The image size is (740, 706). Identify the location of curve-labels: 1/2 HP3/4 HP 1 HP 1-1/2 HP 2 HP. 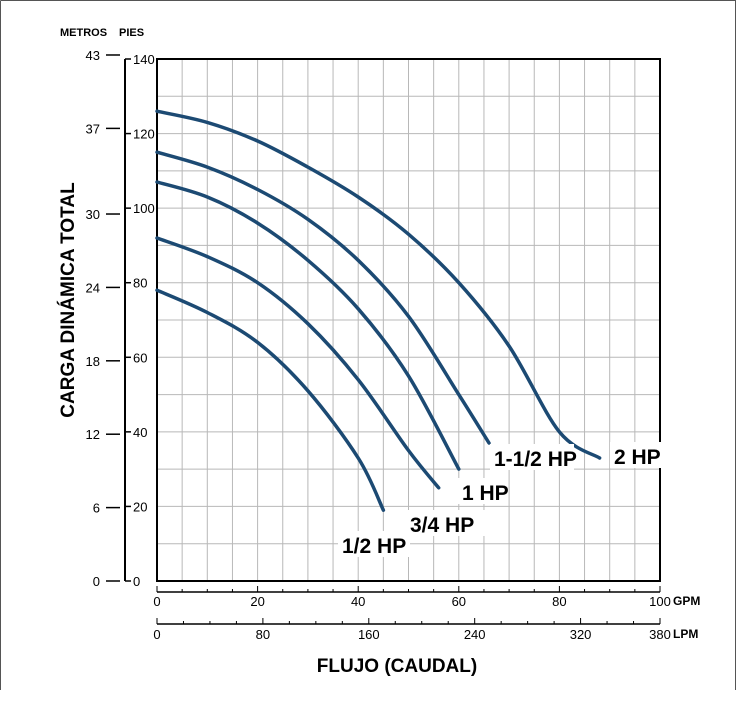
(502, 500).